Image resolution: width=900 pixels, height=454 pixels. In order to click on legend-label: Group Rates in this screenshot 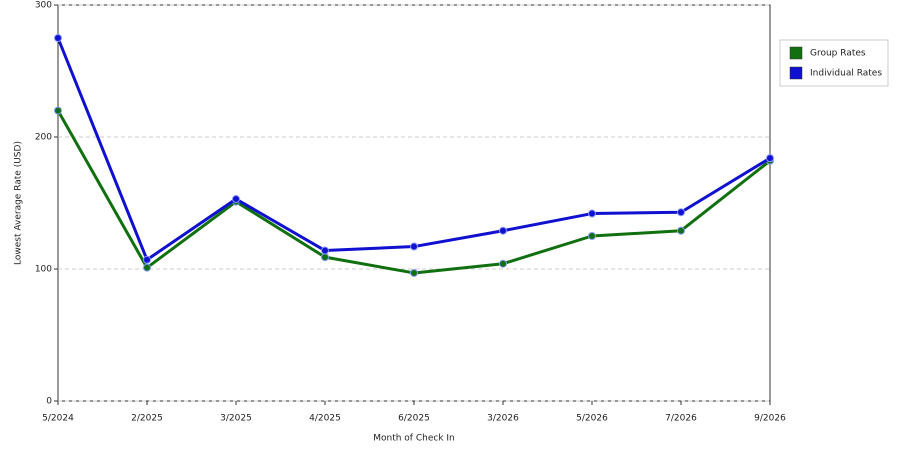, I will do `click(838, 54)`.